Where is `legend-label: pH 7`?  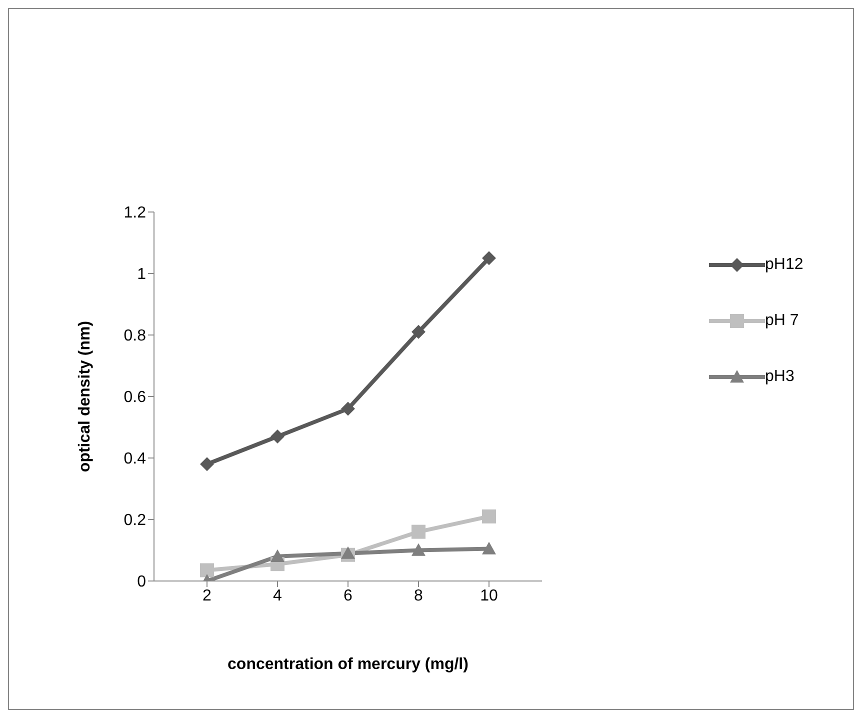 legend-label: pH 7 is located at coordinates (782, 321).